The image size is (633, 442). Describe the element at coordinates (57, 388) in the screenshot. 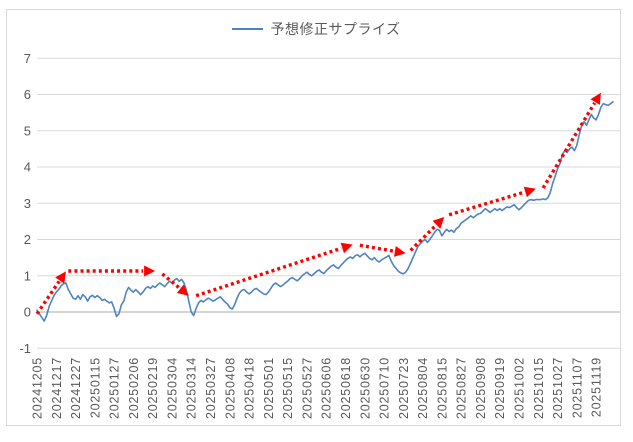

I see `x-tick-label: 20241217` at that location.